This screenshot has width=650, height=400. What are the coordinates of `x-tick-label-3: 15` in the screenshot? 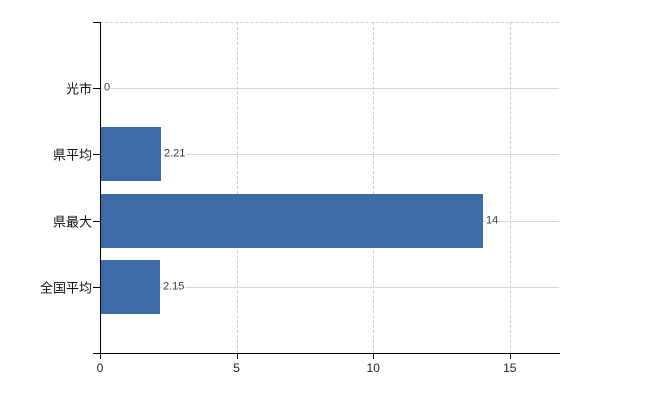 It's located at (510, 368).